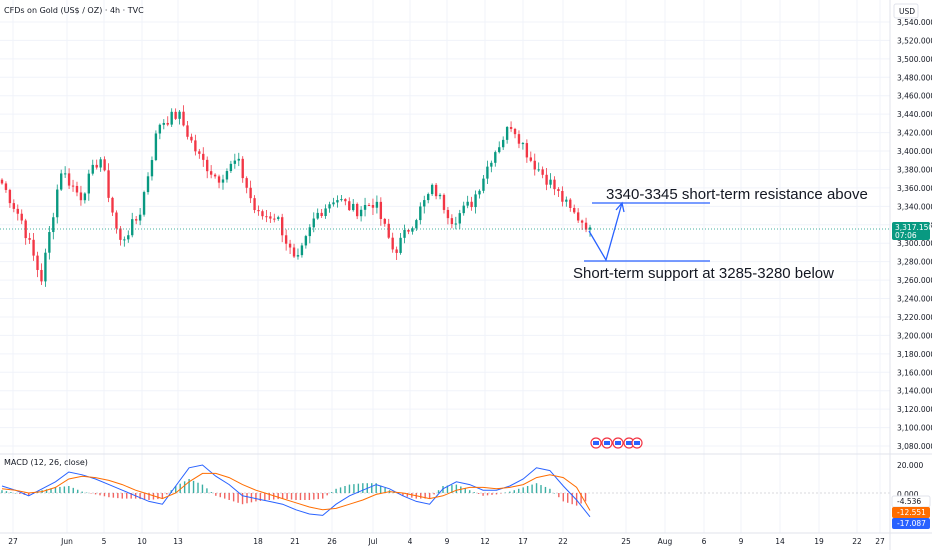  What do you see at coordinates (563, 541) in the screenshot?
I see `time-tick-label: 22` at bounding box center [563, 541].